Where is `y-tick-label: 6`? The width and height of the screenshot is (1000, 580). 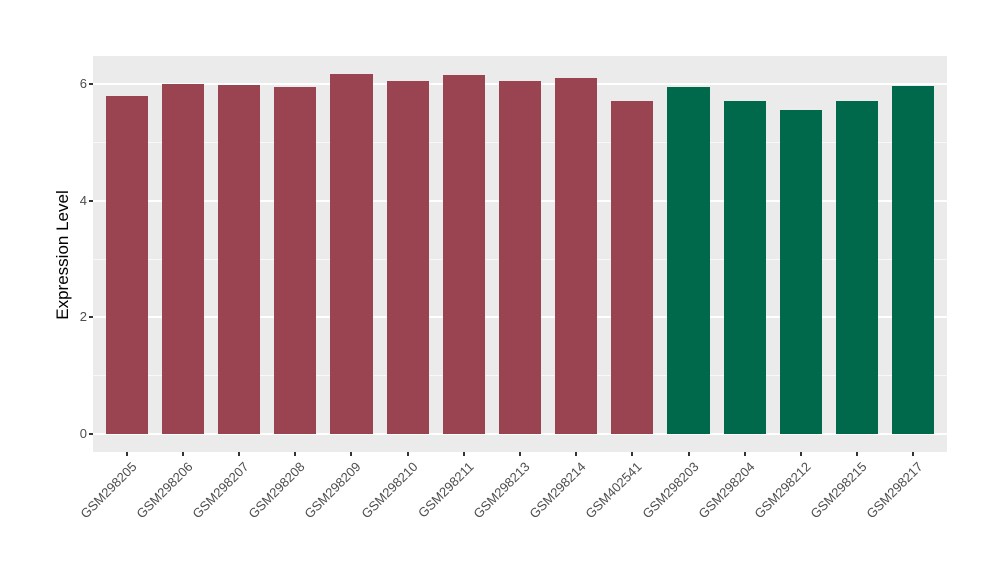 y-tick-label: 6 is located at coordinates (83, 84).